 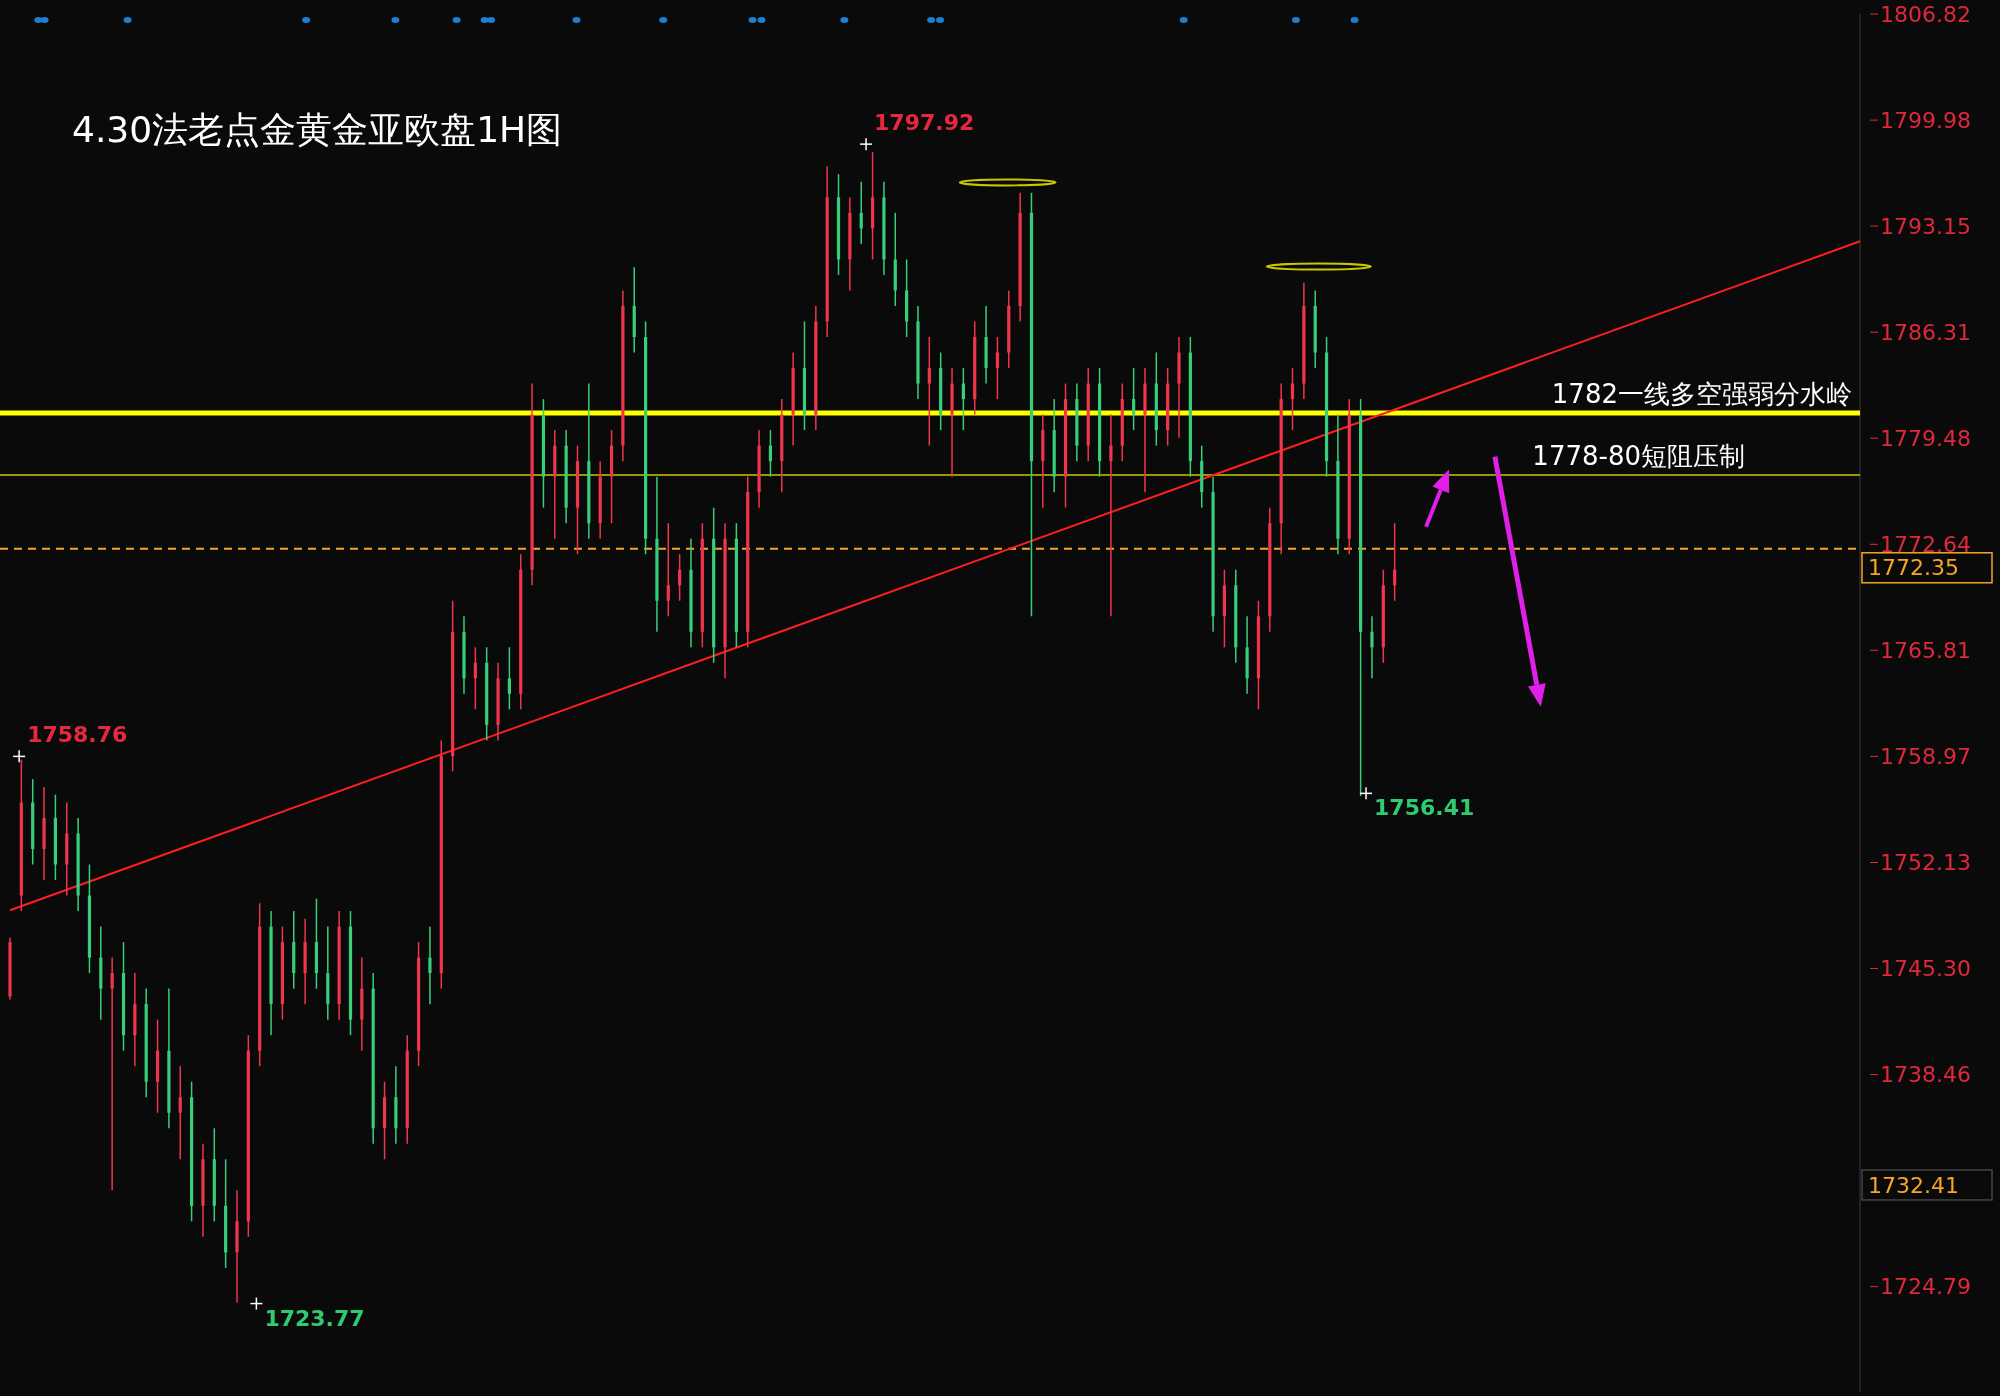 What do you see at coordinates (1925, 120) in the screenshot?
I see `y-tick-label: 1799.98` at bounding box center [1925, 120].